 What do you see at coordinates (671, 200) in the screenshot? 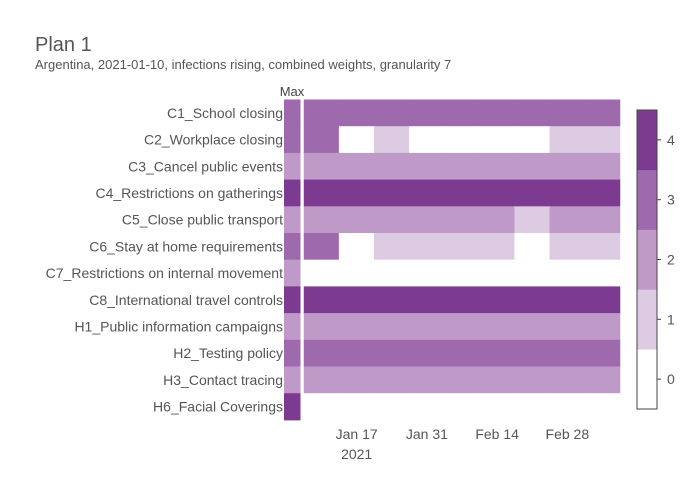
I see `colorbar-tick-label: 3` at bounding box center [671, 200].